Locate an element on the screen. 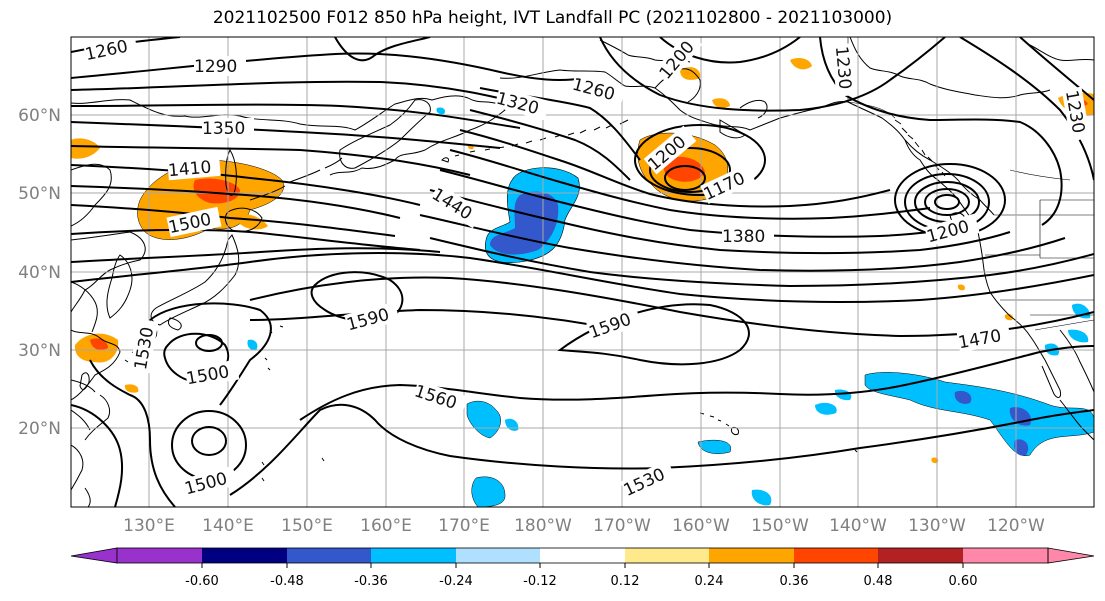 The height and width of the screenshot is (601, 1105). lon-label: 150°E is located at coordinates (307, 526).